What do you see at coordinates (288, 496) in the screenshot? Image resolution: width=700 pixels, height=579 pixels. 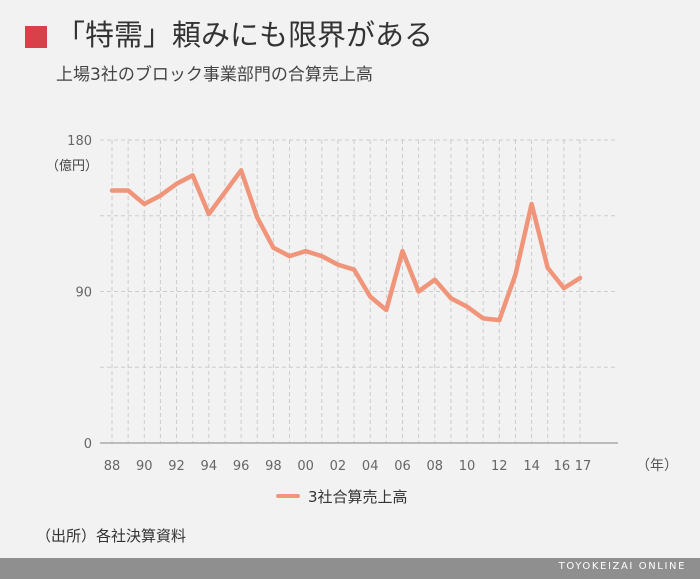 I see `legend-swatch` at bounding box center [288, 496].